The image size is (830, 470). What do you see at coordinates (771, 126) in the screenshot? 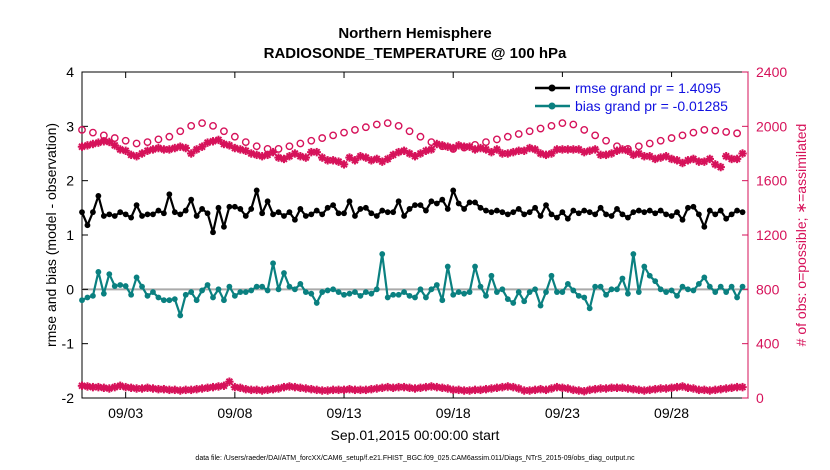
I see `right-y-tick-label: 2000` at bounding box center [771, 126].